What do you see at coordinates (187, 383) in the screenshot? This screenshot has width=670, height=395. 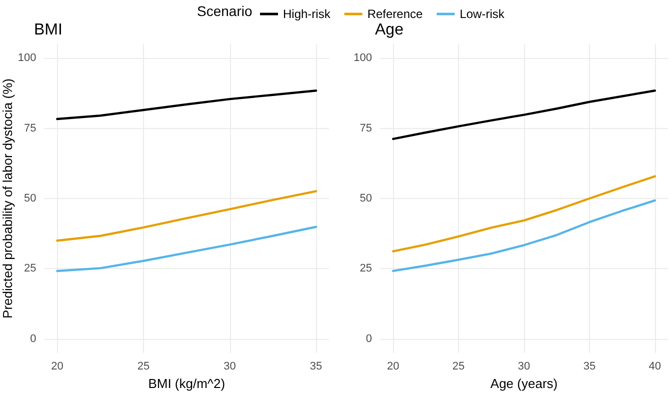 I see `x-axis-title: BMI (kg/m^2)` at bounding box center [187, 383].